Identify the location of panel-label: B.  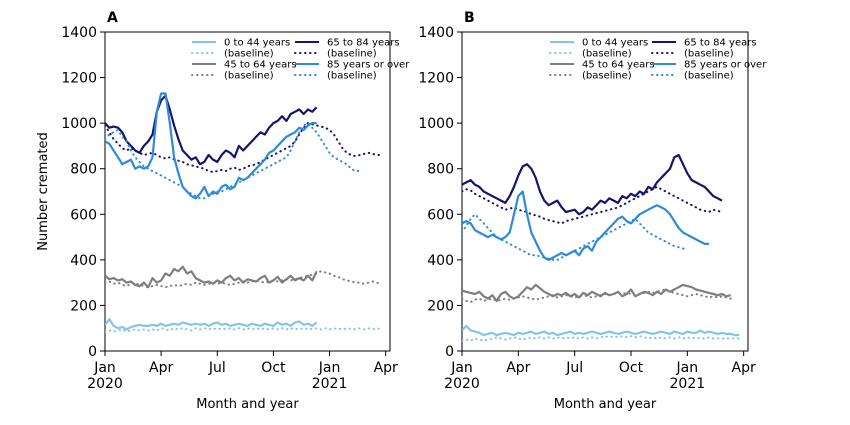
(469, 18).